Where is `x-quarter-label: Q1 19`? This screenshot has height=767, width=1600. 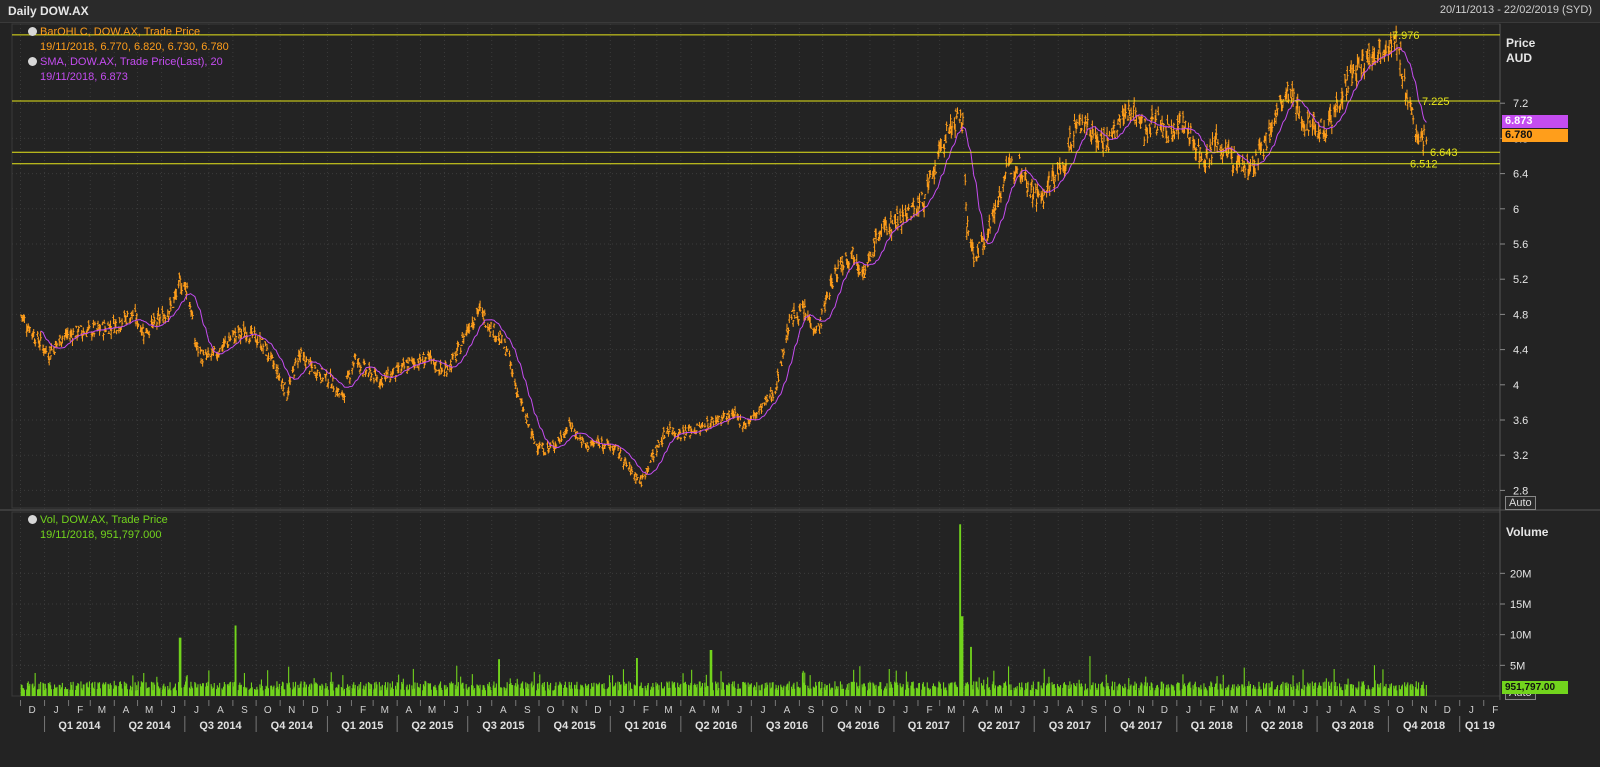 x-quarter-label: Q1 19 is located at coordinates (1480, 726).